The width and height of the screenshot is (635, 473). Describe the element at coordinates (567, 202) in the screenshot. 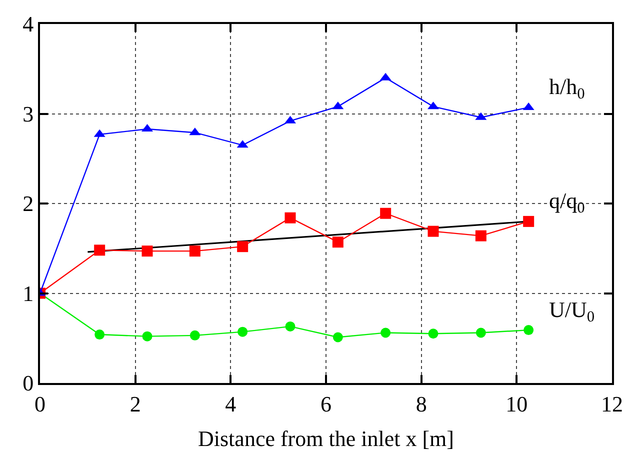

I see `series-label: q/q$_{0}$` at that location.